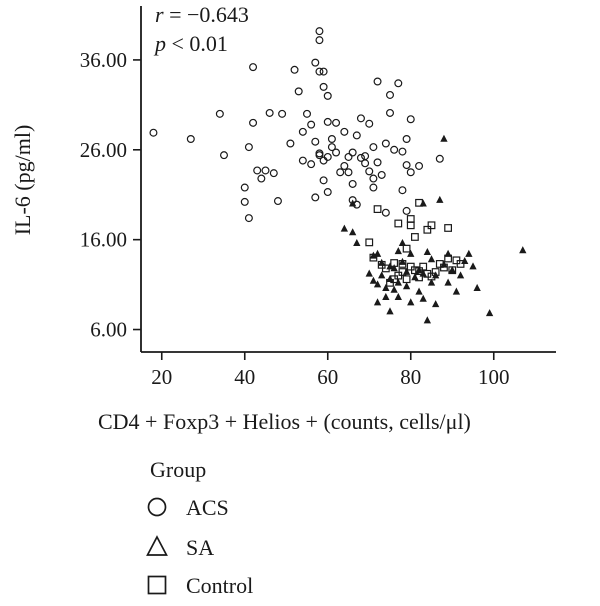  I want to click on x-tick-label: 100, so click(494, 377).